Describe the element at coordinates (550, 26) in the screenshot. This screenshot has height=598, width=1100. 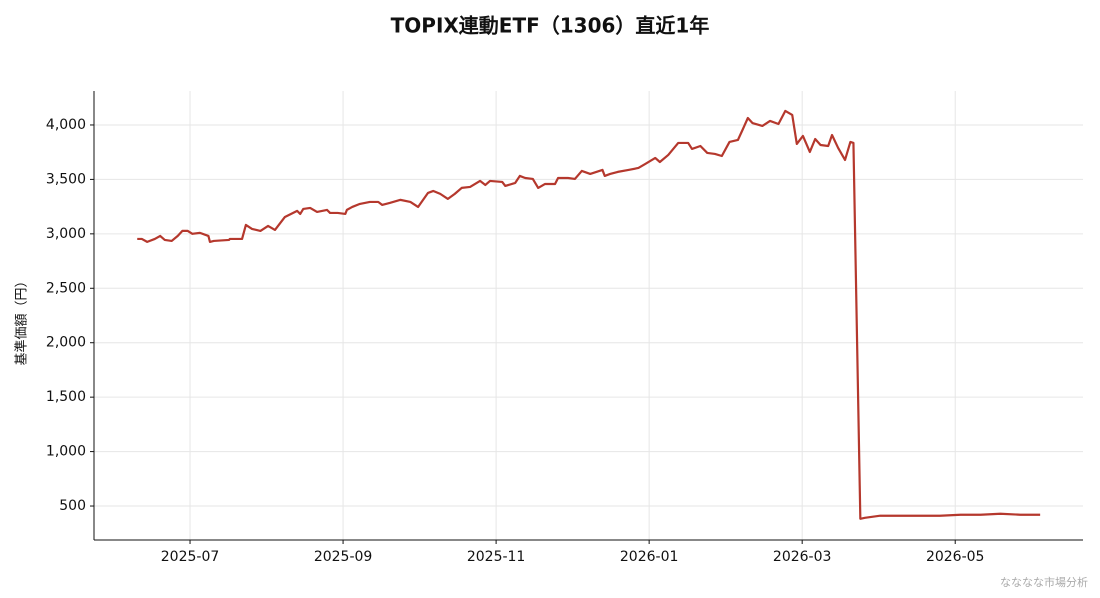
I see `chart-title: TOPIX連動ETF（1306）直近1年` at that location.